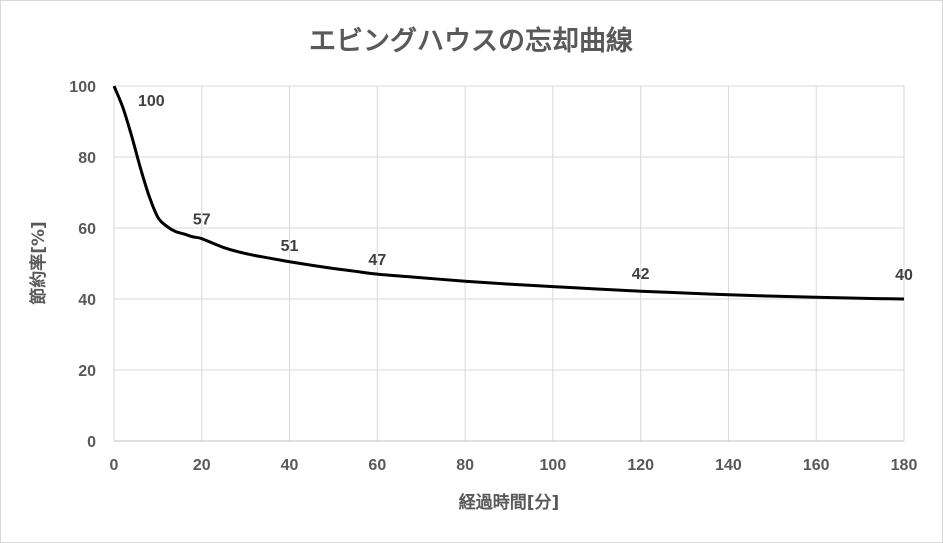 This screenshot has width=943, height=543. What do you see at coordinates (471, 41) in the screenshot?
I see `chart-title: エビングハウスの忘却曲線` at bounding box center [471, 41].